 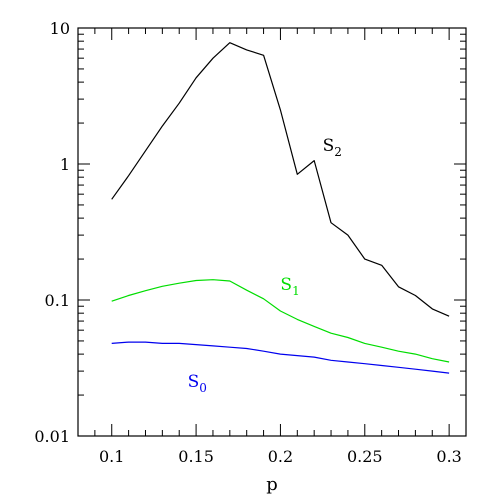 I want to click on series-line-s0, so click(x=280, y=357).